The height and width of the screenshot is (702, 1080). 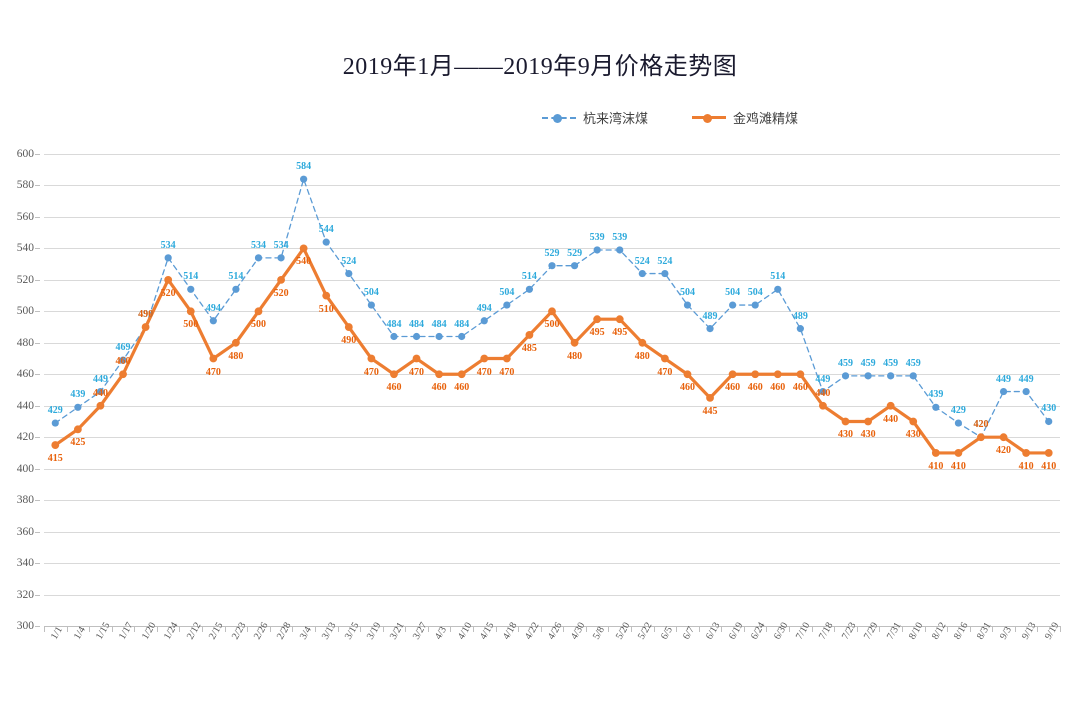 What do you see at coordinates (326, 309) in the screenshot?
I see `data-point-label: 510` at bounding box center [326, 309].